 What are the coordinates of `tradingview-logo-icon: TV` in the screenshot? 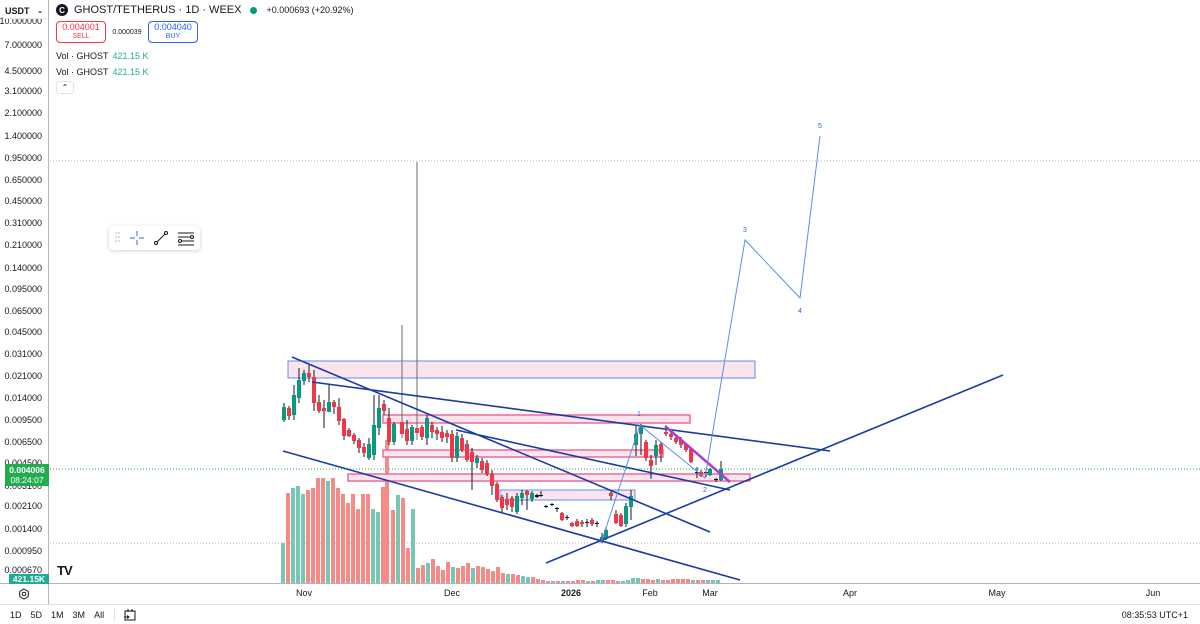 It's located at (65, 570).